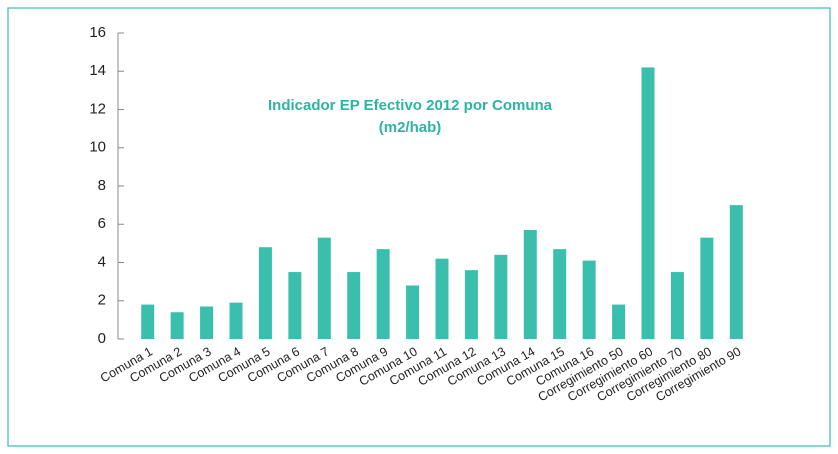 The image size is (838, 454). I want to click on y-tick-label: 12, so click(97, 108).